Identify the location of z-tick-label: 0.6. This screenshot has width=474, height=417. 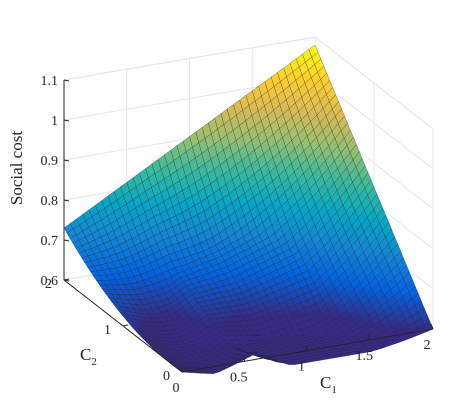
(50, 281).